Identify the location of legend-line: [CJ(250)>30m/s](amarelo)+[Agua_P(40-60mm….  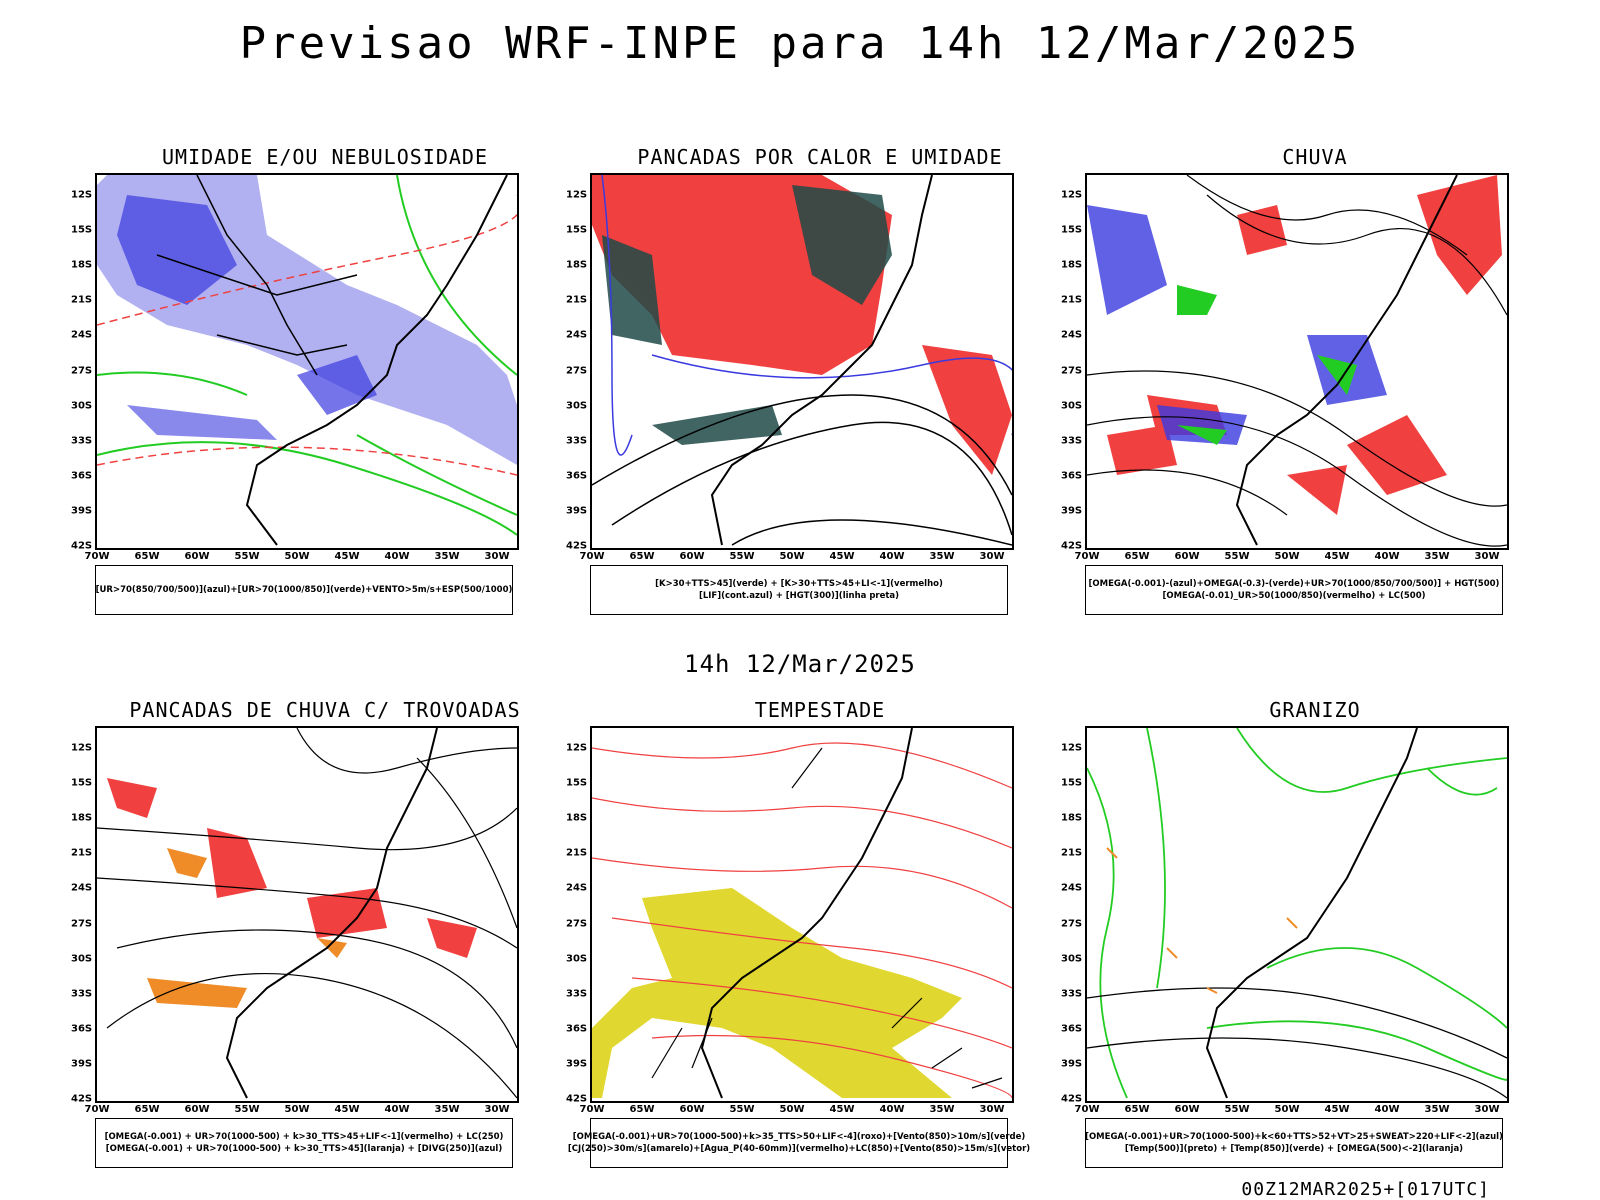
(799, 1149).